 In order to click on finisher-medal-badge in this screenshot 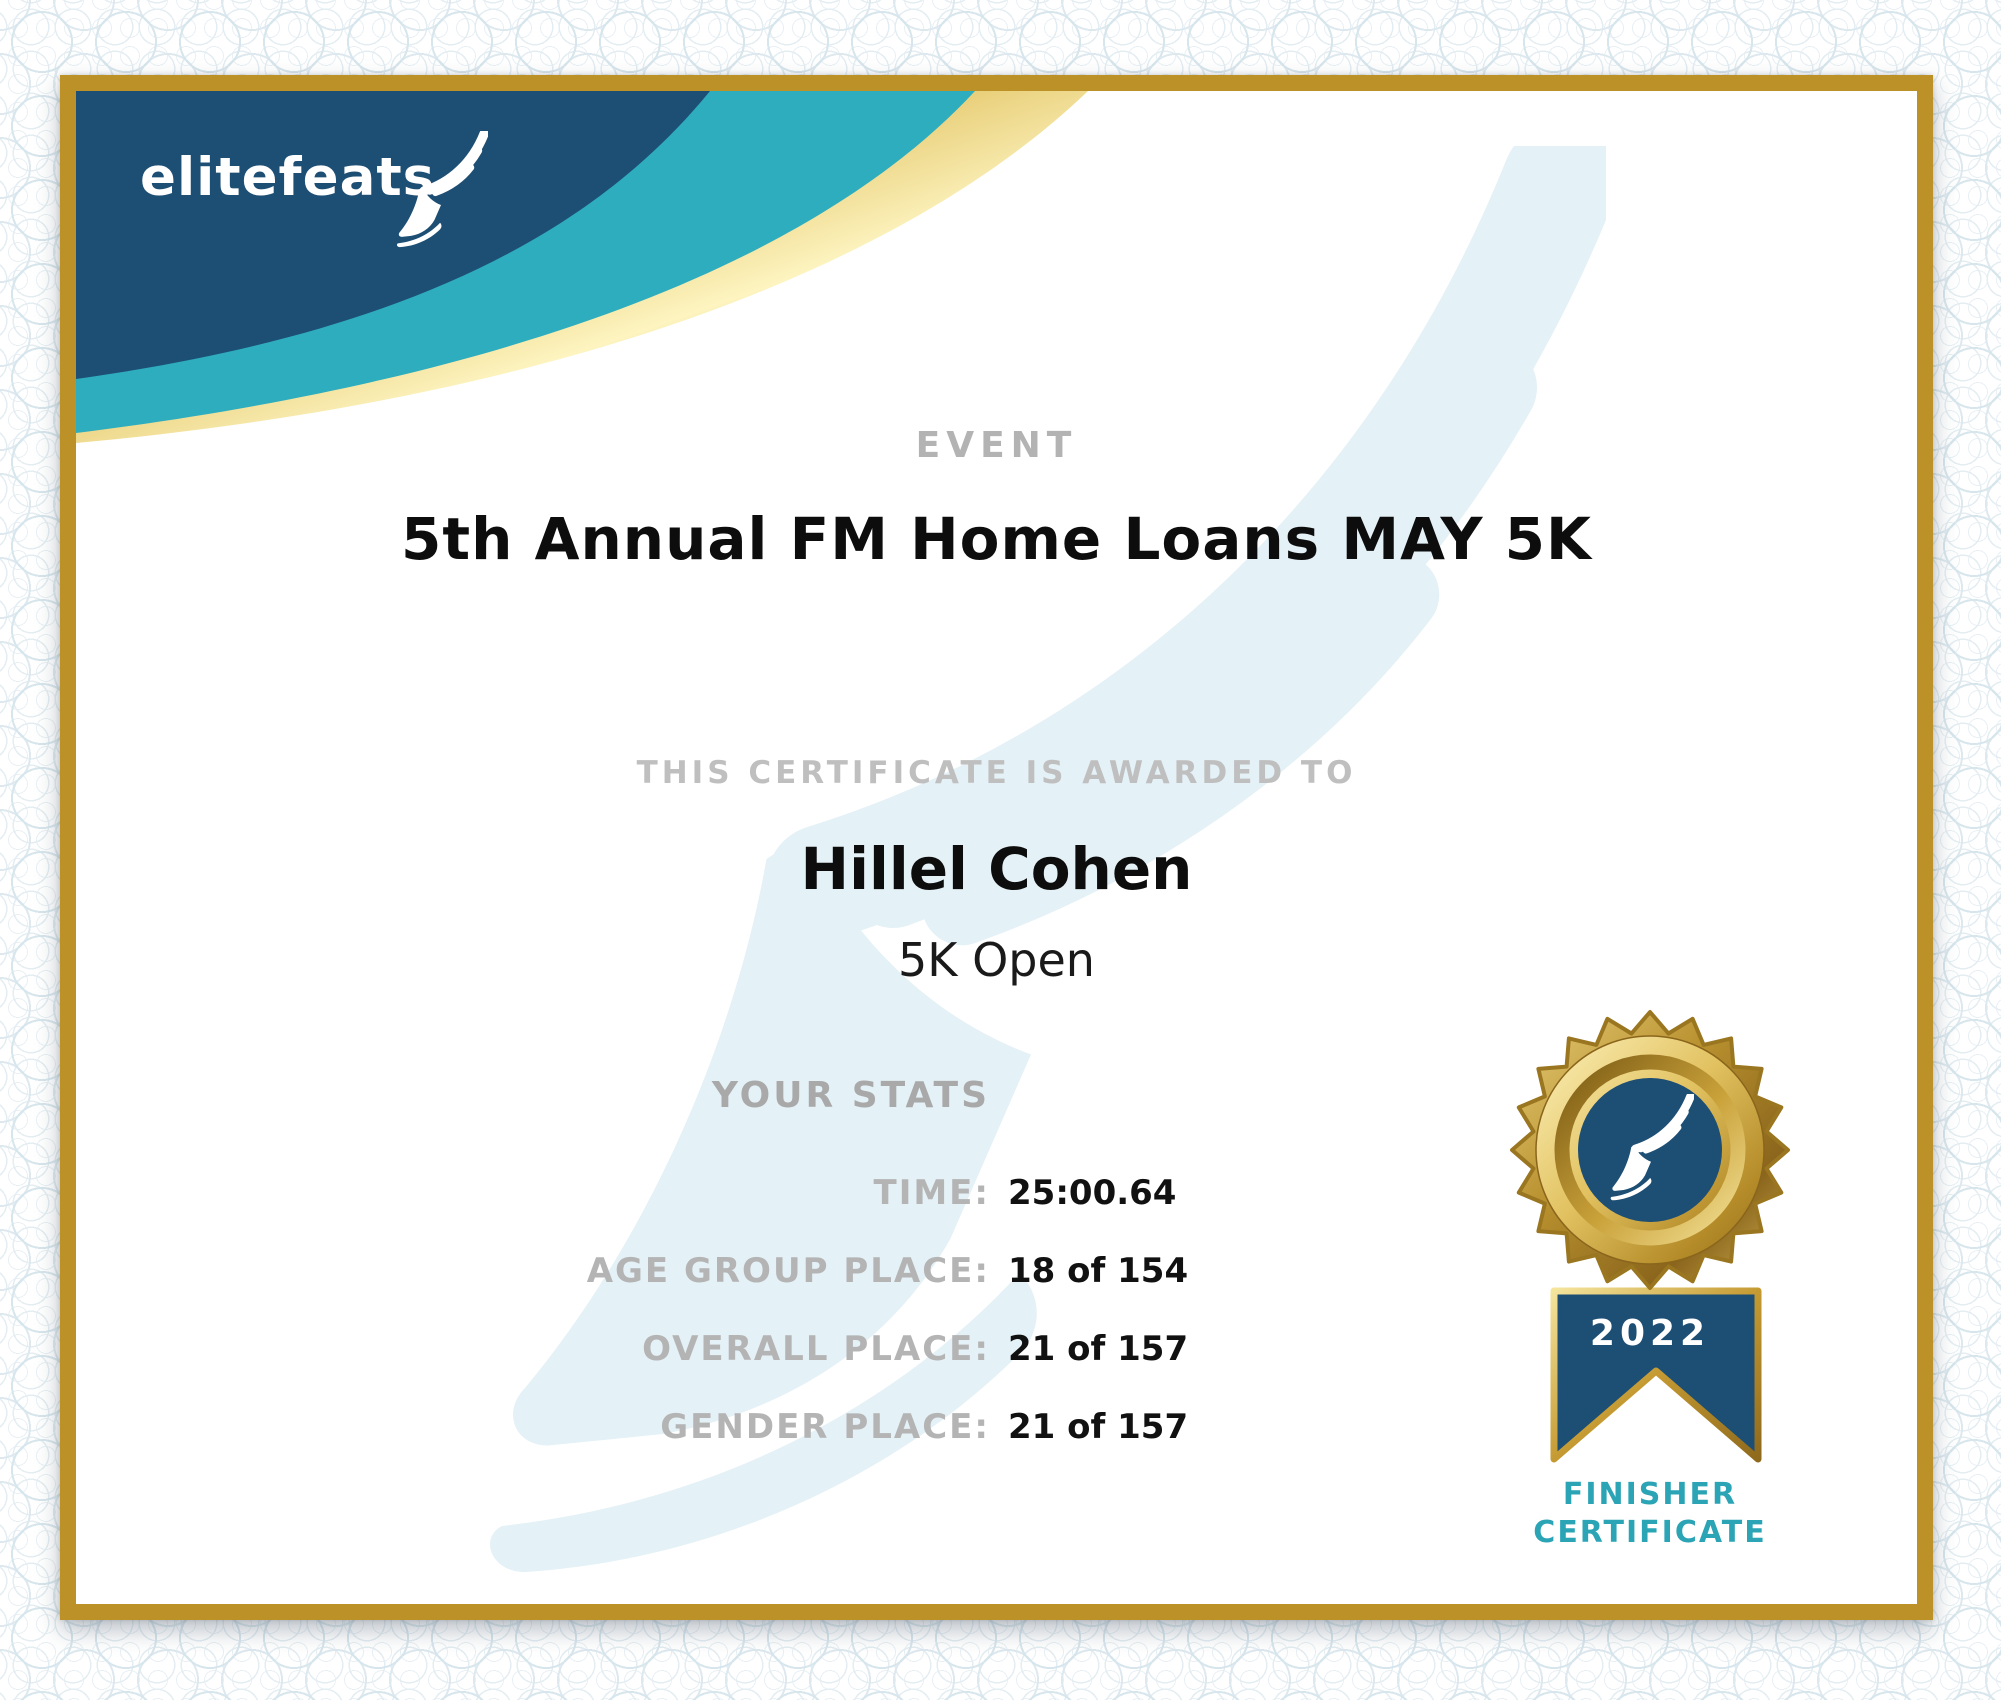, I will do `click(1650, 1236)`.